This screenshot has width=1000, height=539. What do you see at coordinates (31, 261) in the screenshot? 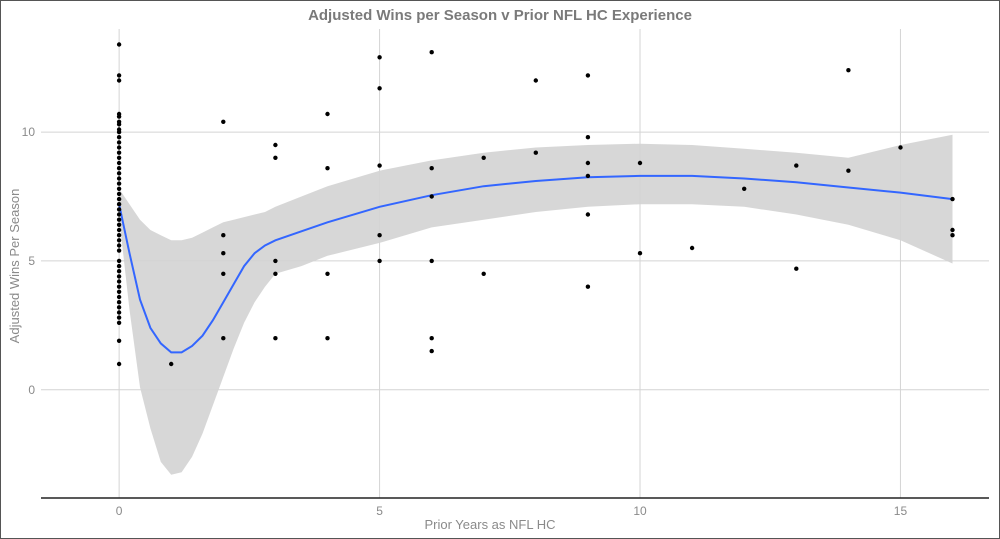
I see `y-tick-label: 5` at bounding box center [31, 261].